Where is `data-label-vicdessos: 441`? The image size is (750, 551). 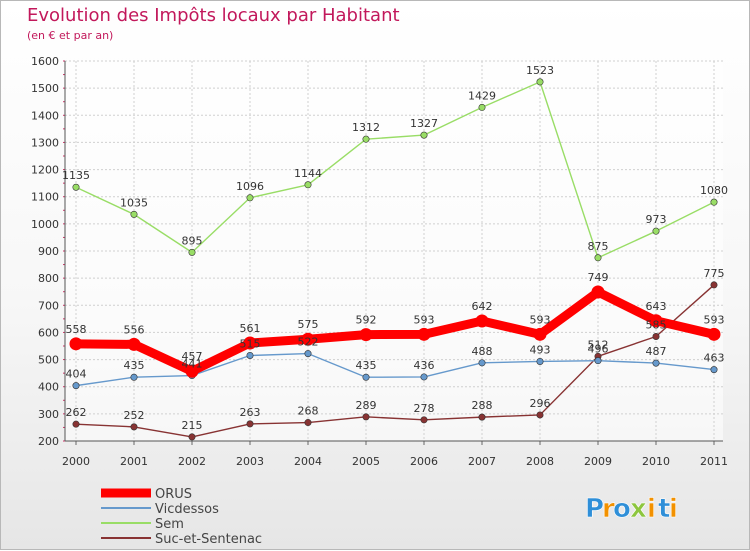
data-label-vicdessos: 441 is located at coordinates (192, 364).